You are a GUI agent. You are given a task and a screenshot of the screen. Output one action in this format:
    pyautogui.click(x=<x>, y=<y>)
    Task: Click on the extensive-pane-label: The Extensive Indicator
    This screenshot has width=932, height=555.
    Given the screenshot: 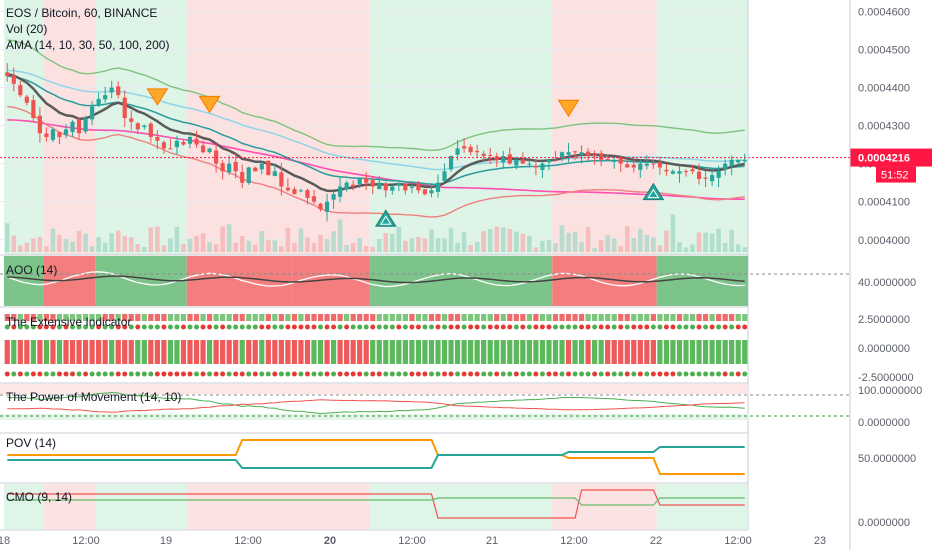 What is the action you would take?
    pyautogui.click(x=69, y=322)
    